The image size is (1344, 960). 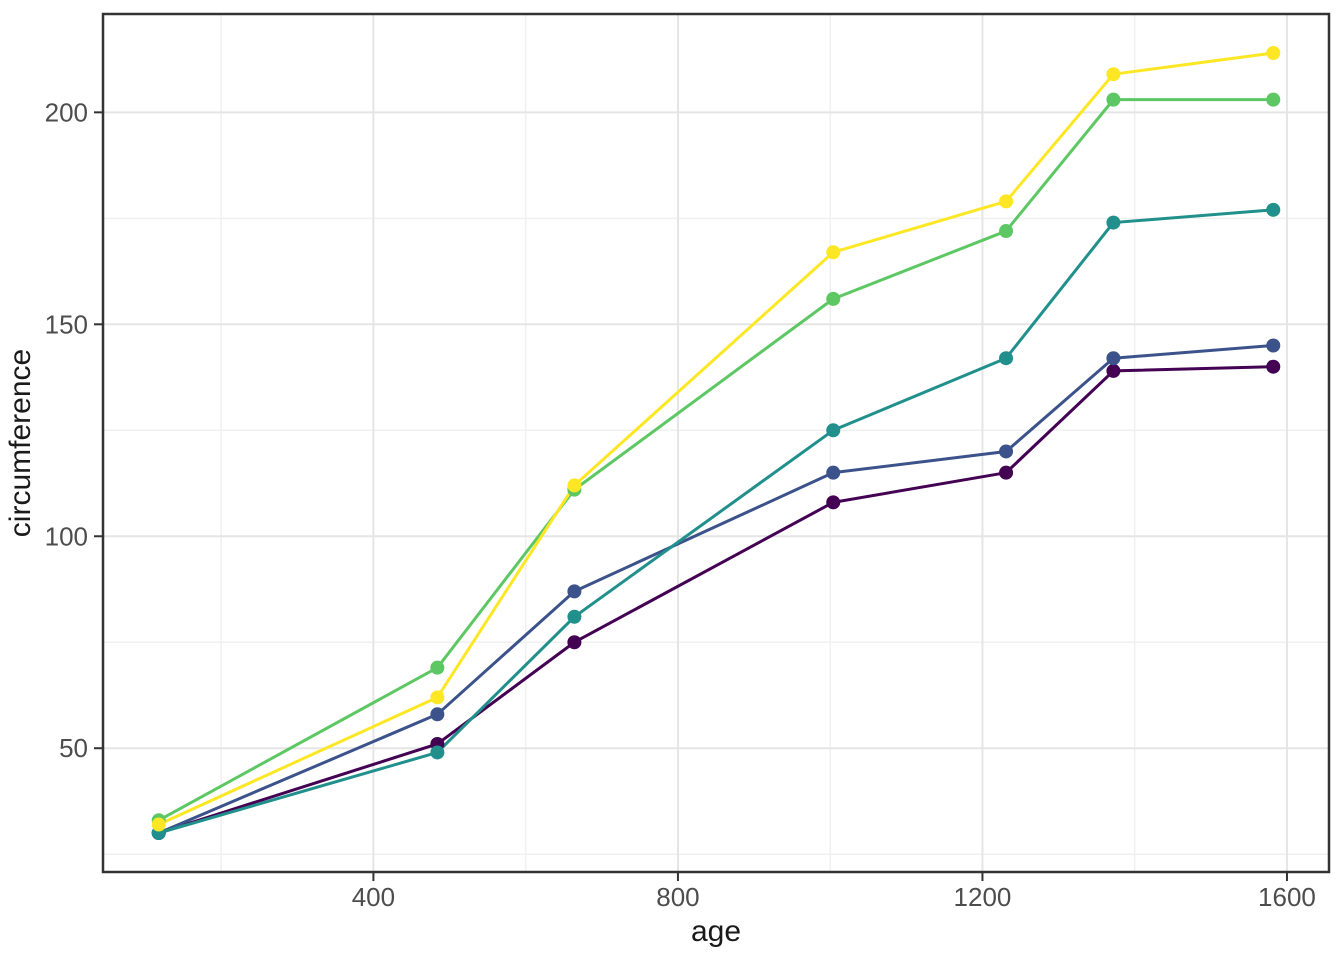 I want to click on y-tick-label: 100, so click(x=66, y=536).